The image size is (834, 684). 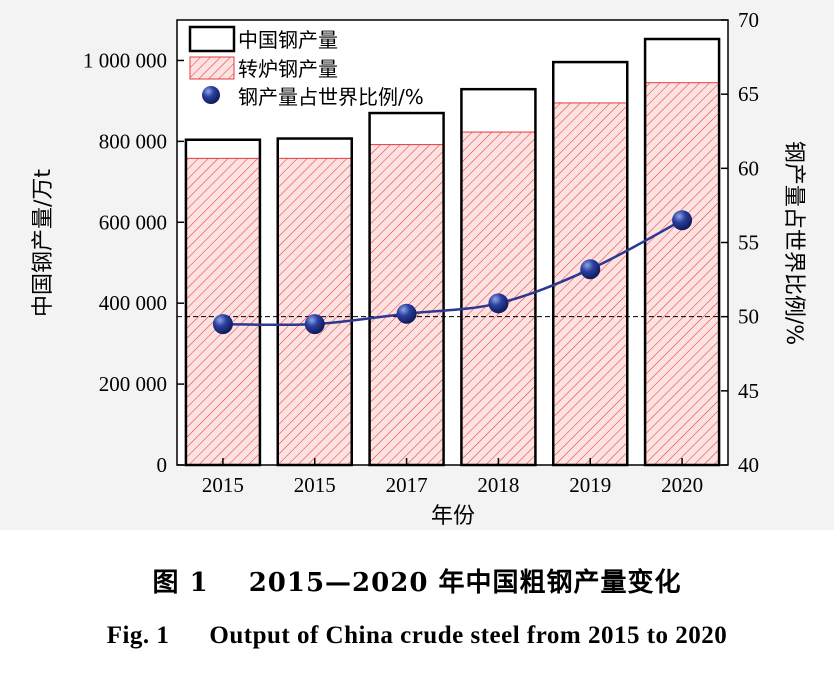 I want to click on right-y-tick-label: 40, so click(x=748, y=465).